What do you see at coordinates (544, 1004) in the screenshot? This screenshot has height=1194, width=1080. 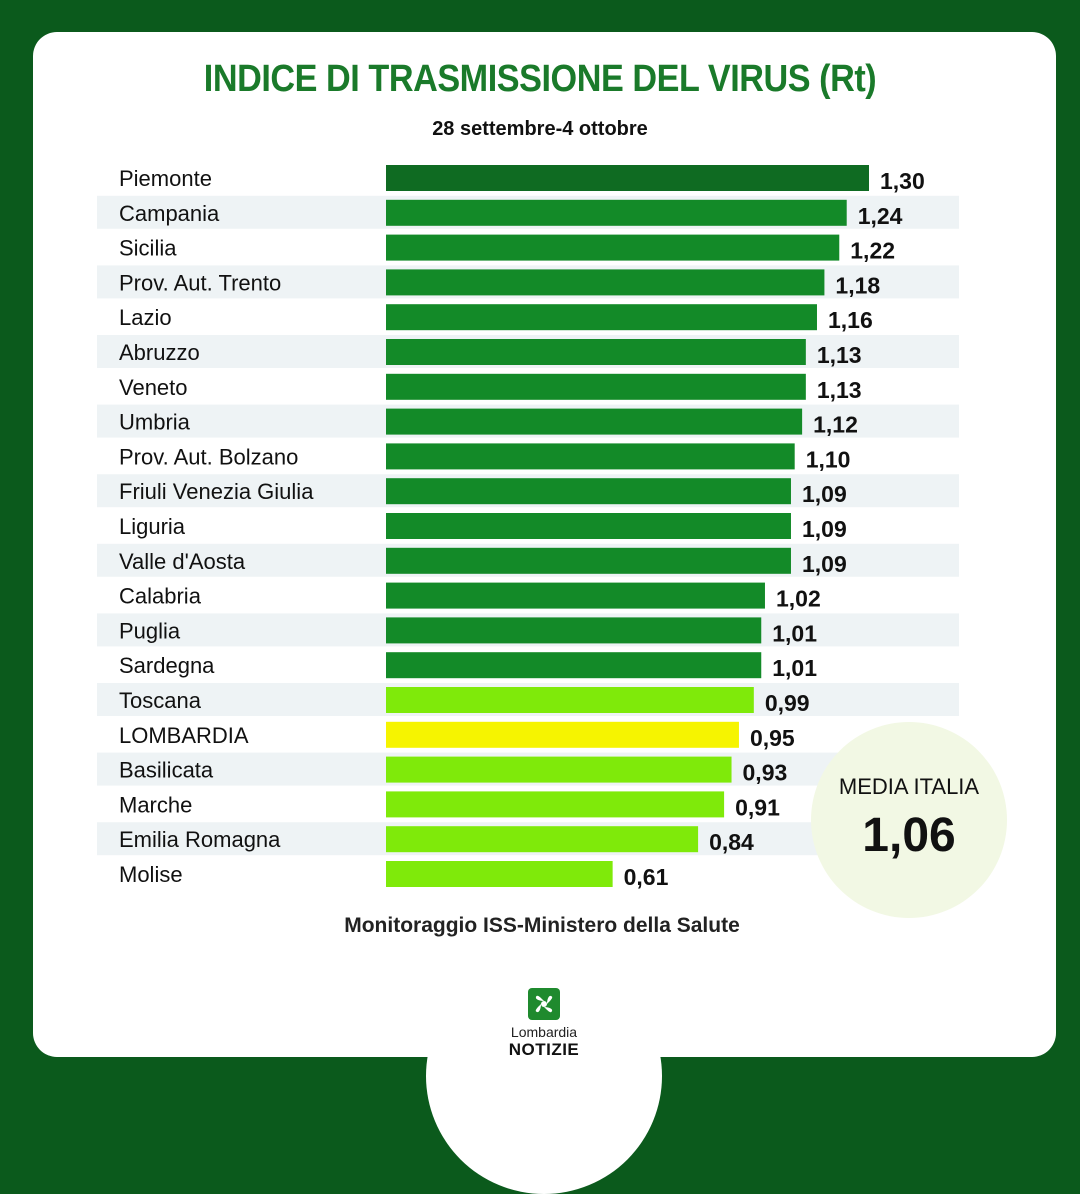 I see `lombardia-logo-icon` at bounding box center [544, 1004].